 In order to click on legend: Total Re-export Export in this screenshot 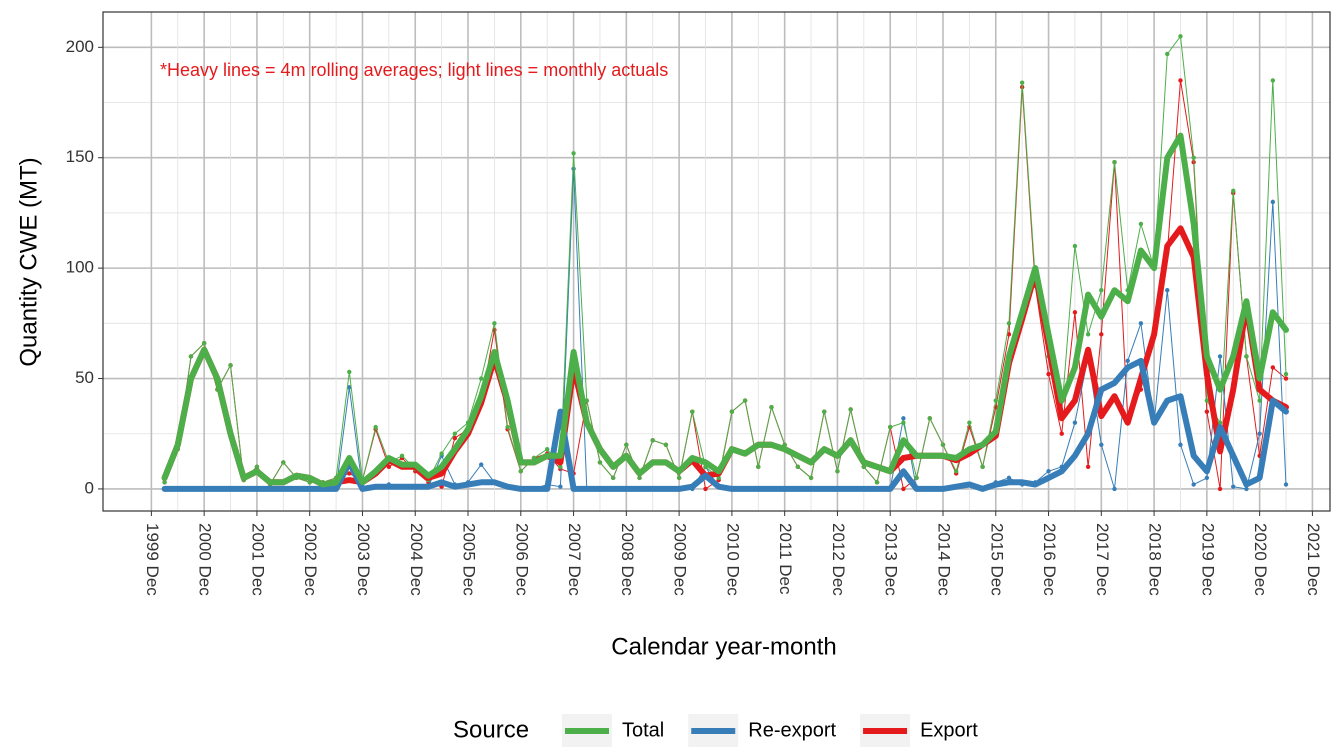, I will do `click(770, 730)`.